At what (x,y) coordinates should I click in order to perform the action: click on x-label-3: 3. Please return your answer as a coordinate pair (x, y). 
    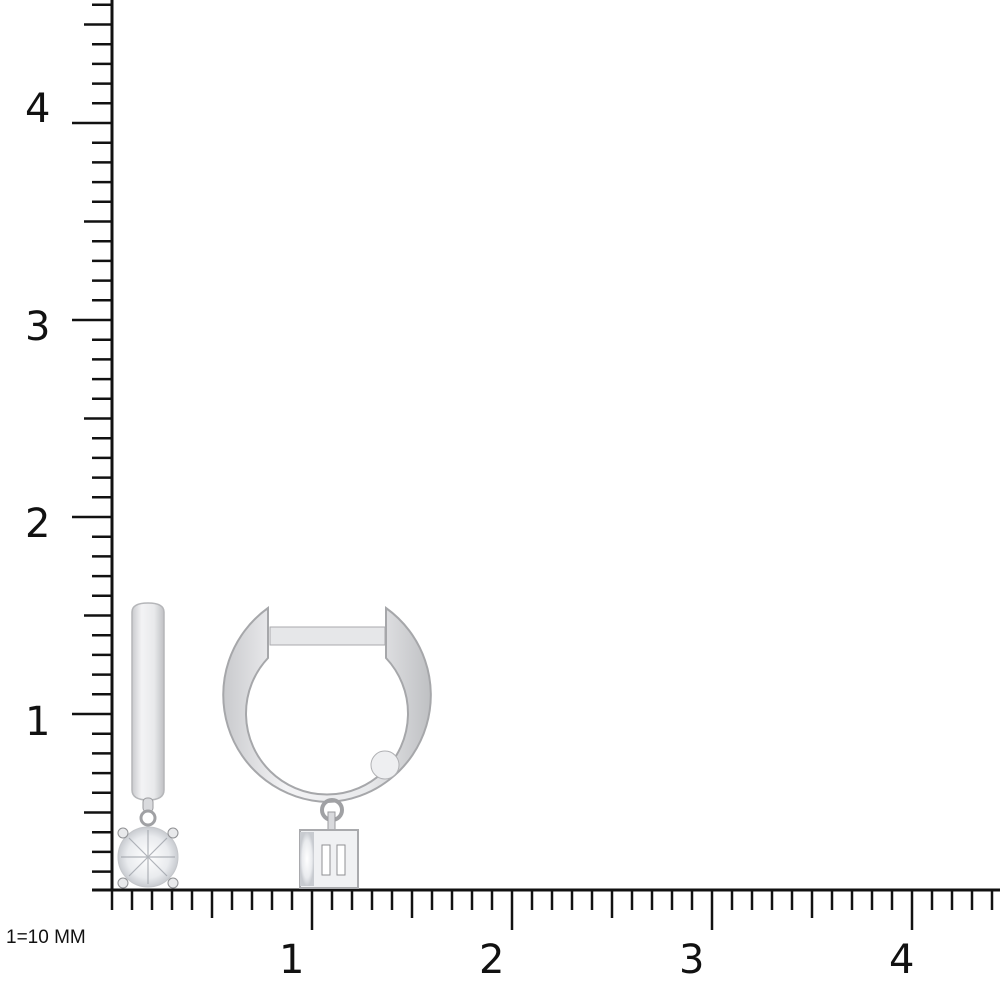
    Looking at the image, I should click on (691, 960).